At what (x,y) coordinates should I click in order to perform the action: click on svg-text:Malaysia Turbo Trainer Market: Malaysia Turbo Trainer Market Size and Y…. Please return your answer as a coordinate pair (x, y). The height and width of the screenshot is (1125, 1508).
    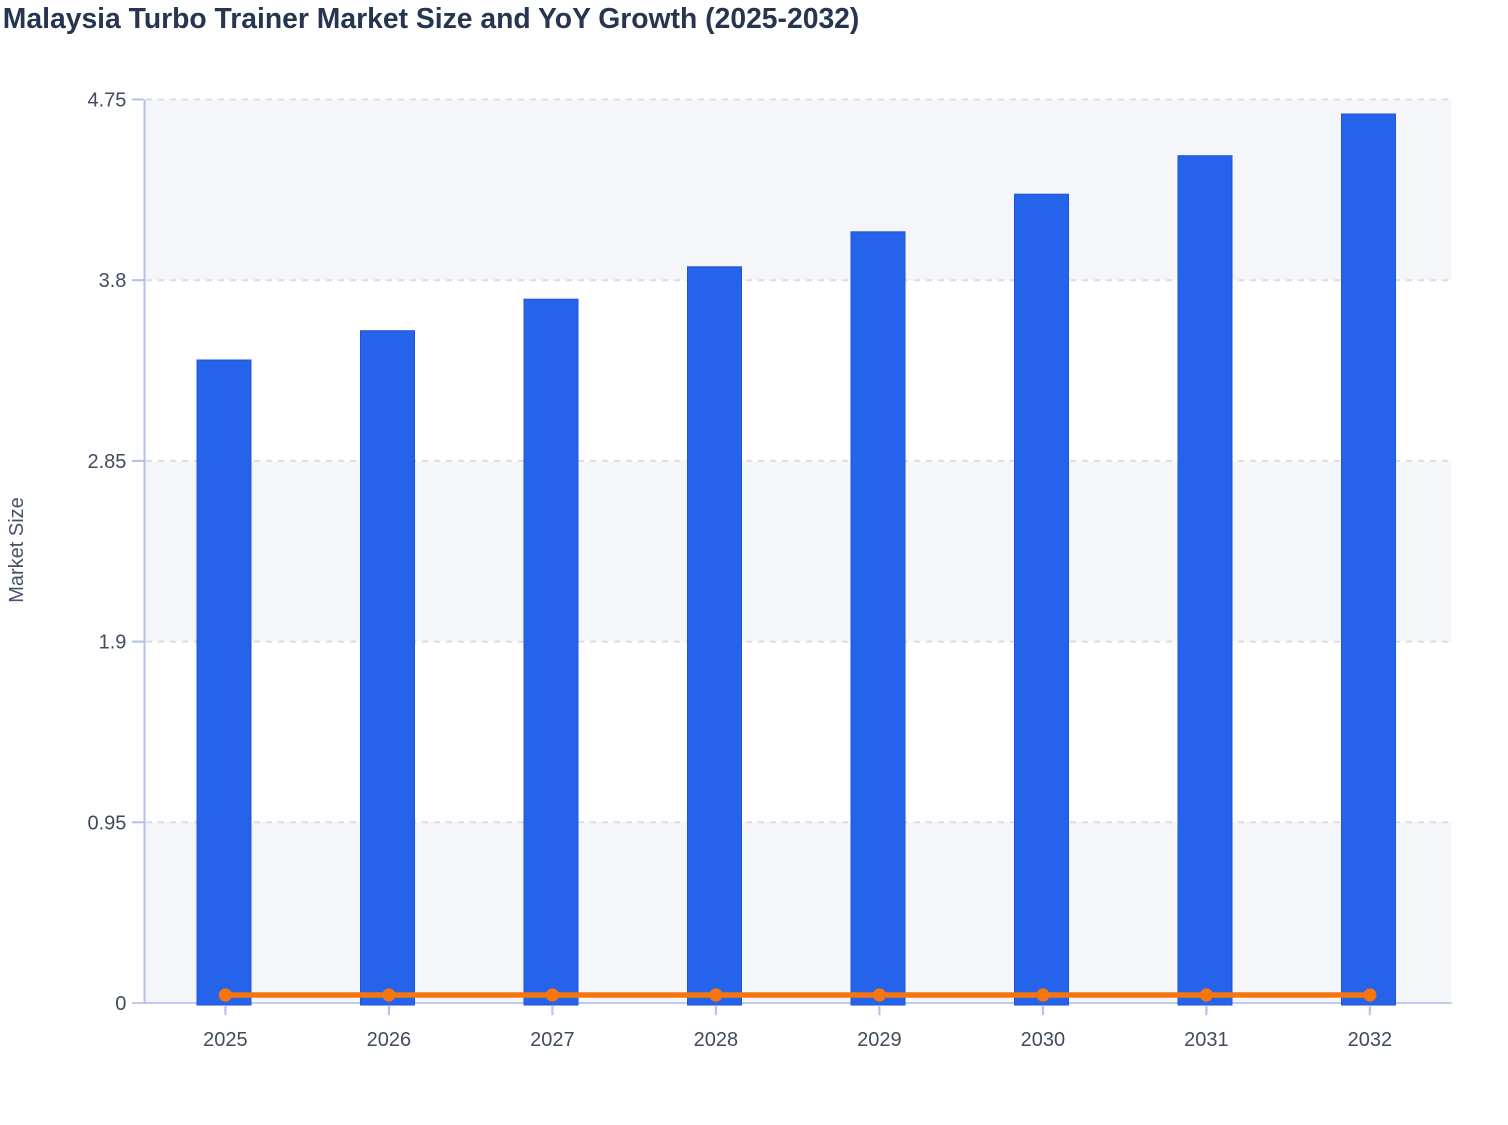
    Looking at the image, I should click on (431, 18).